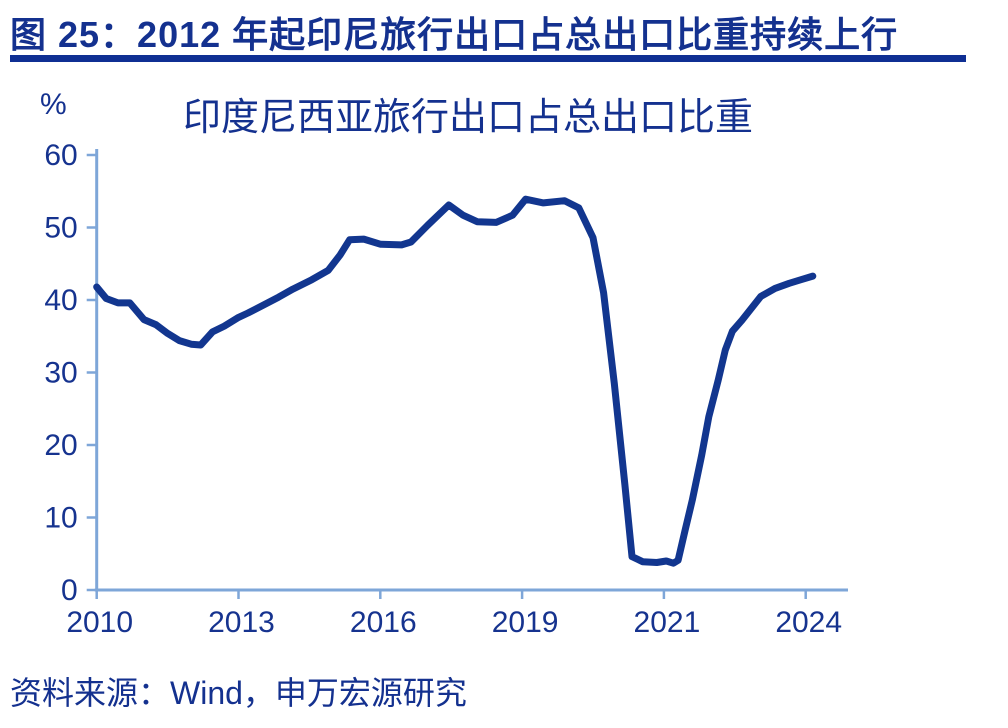 The image size is (1008, 728). I want to click on y-axis-unit-label: %, so click(53, 104).